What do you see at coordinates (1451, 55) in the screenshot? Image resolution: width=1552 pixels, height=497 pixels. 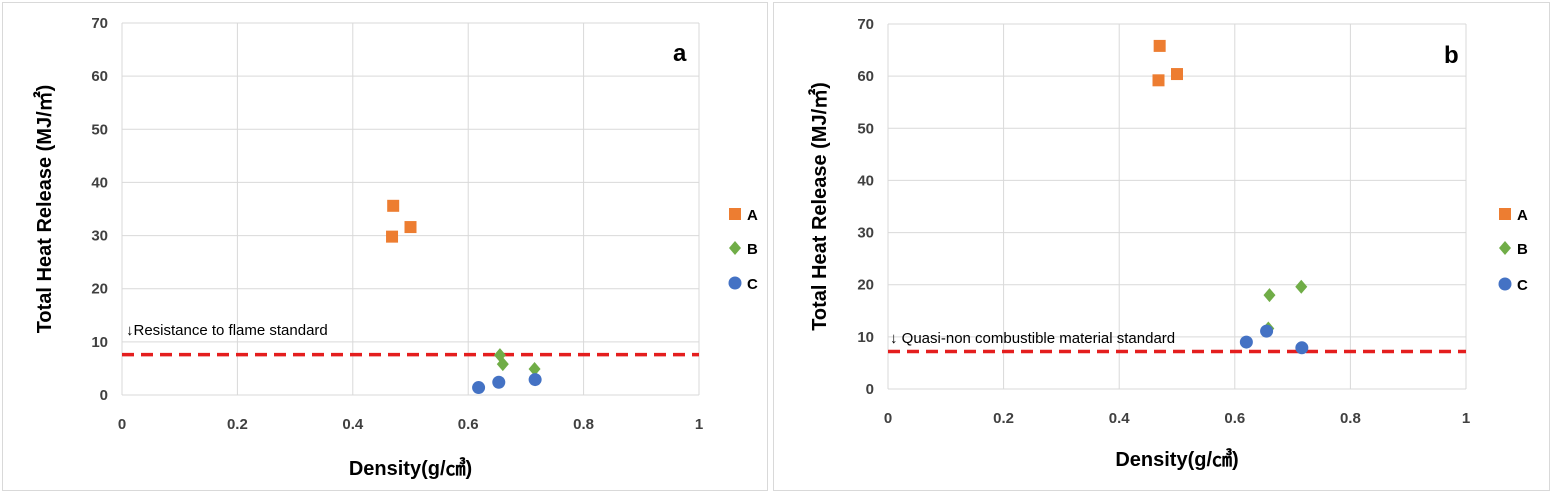 I see `panel-tag: b` at bounding box center [1451, 55].